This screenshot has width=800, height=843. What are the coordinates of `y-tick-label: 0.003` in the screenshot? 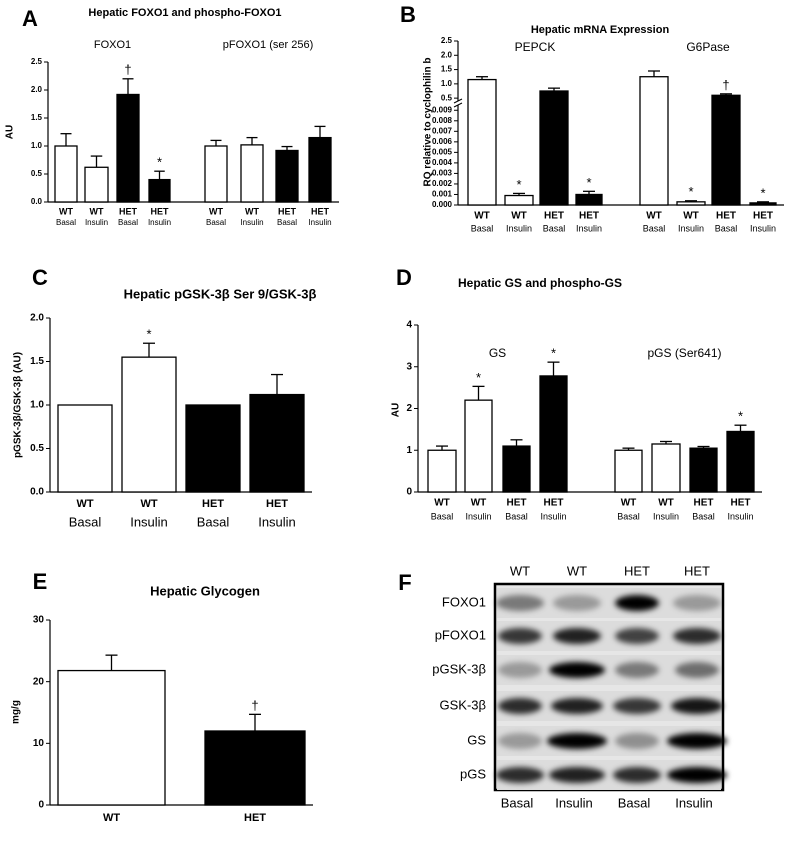 It's located at (442, 173).